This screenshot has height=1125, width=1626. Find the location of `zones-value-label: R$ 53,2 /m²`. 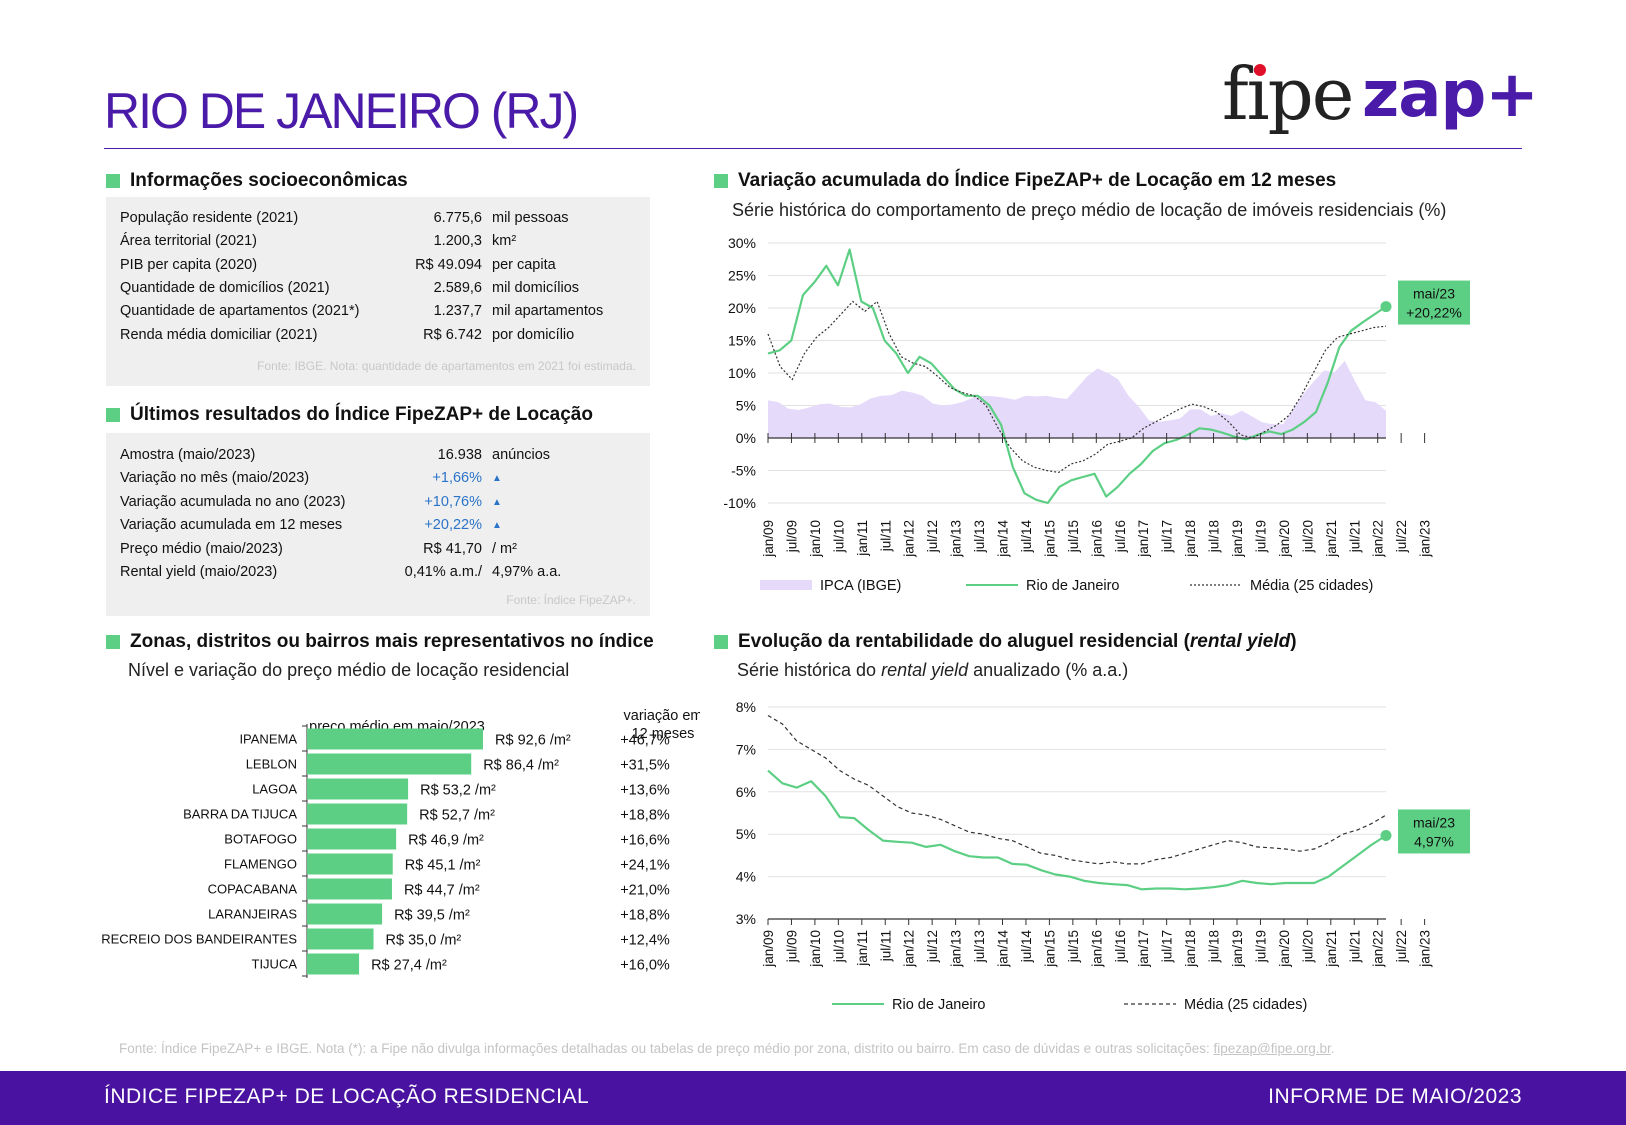

zones-value-label: R$ 53,2 /m² is located at coordinates (458, 791).